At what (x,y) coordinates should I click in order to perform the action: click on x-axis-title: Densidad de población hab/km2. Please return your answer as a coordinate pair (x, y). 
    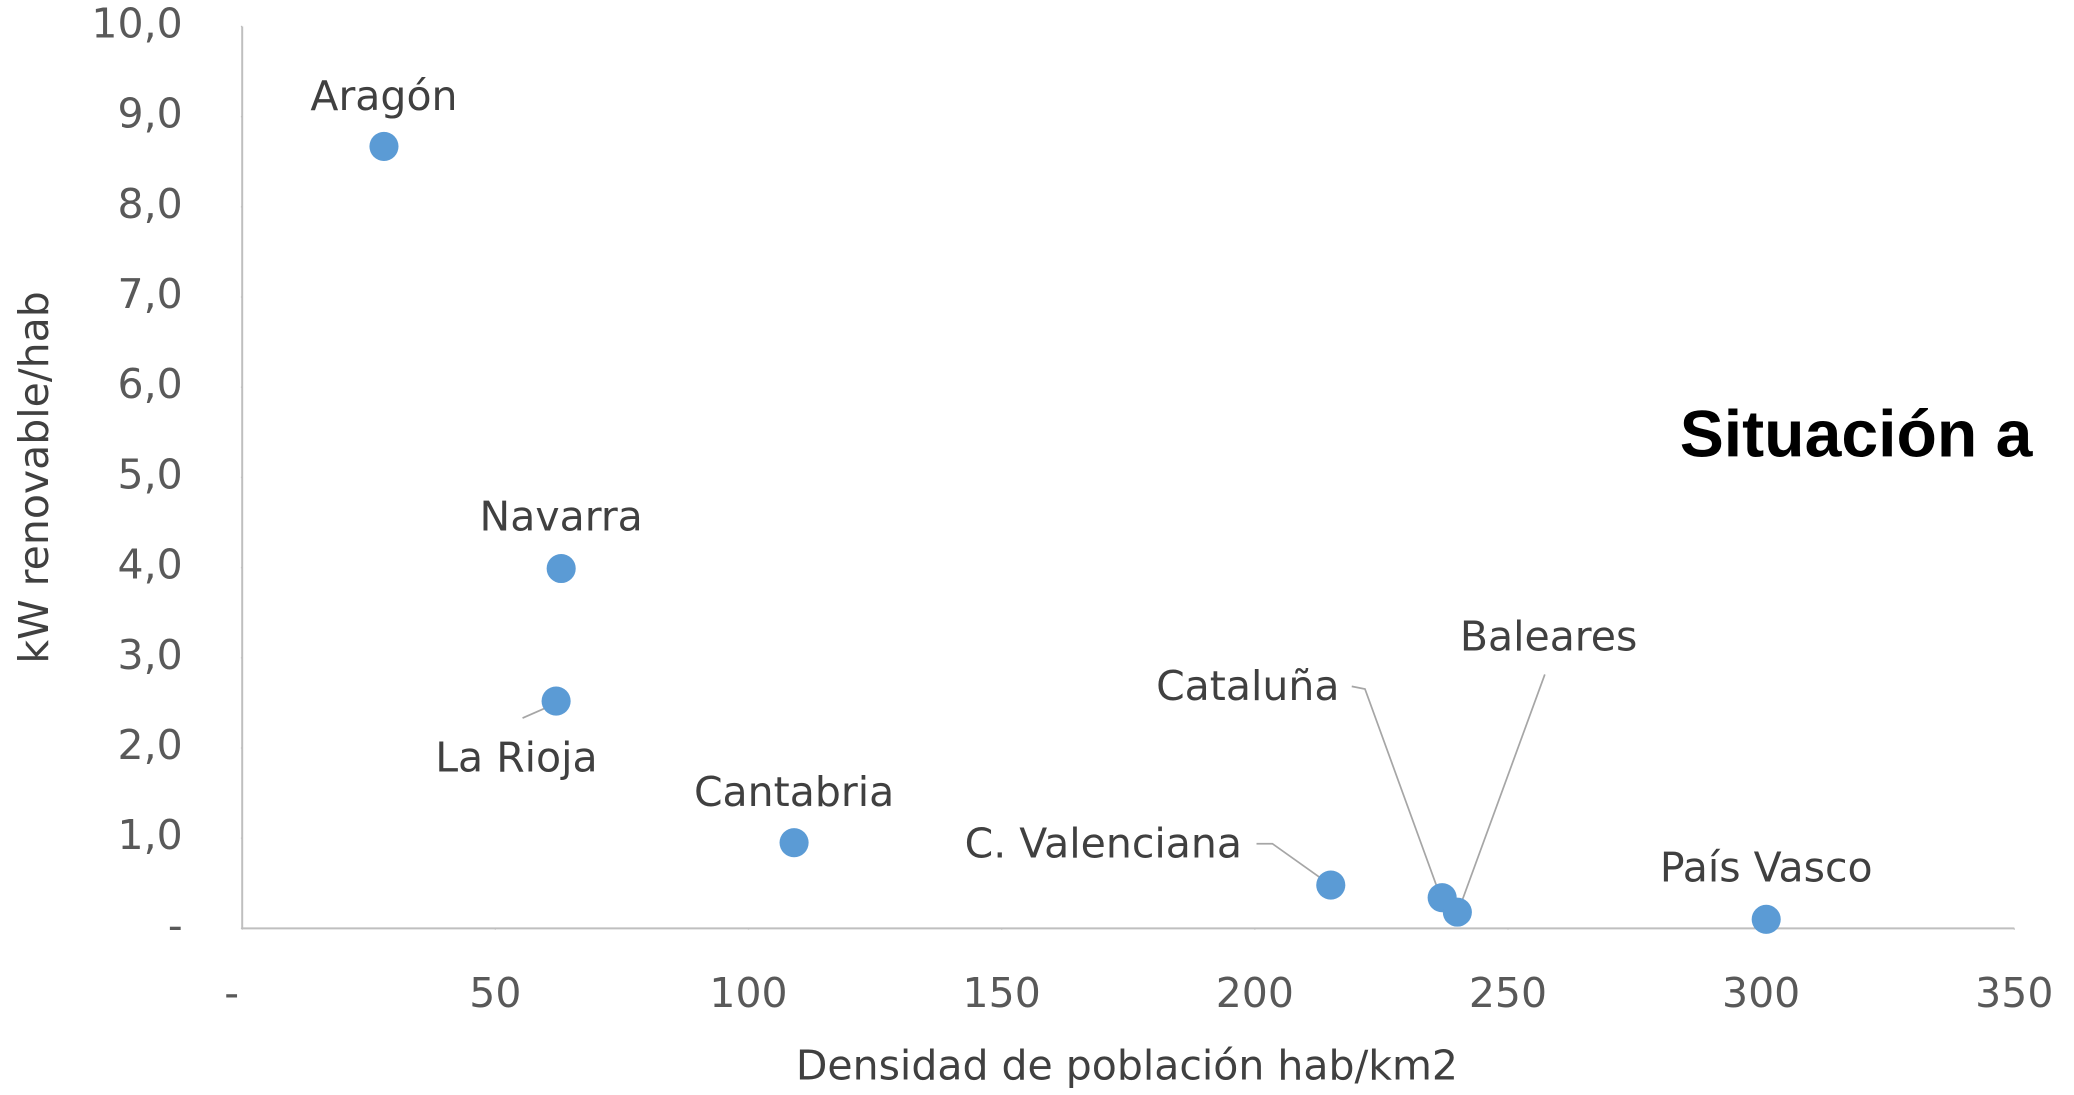
    Looking at the image, I should click on (1127, 1066).